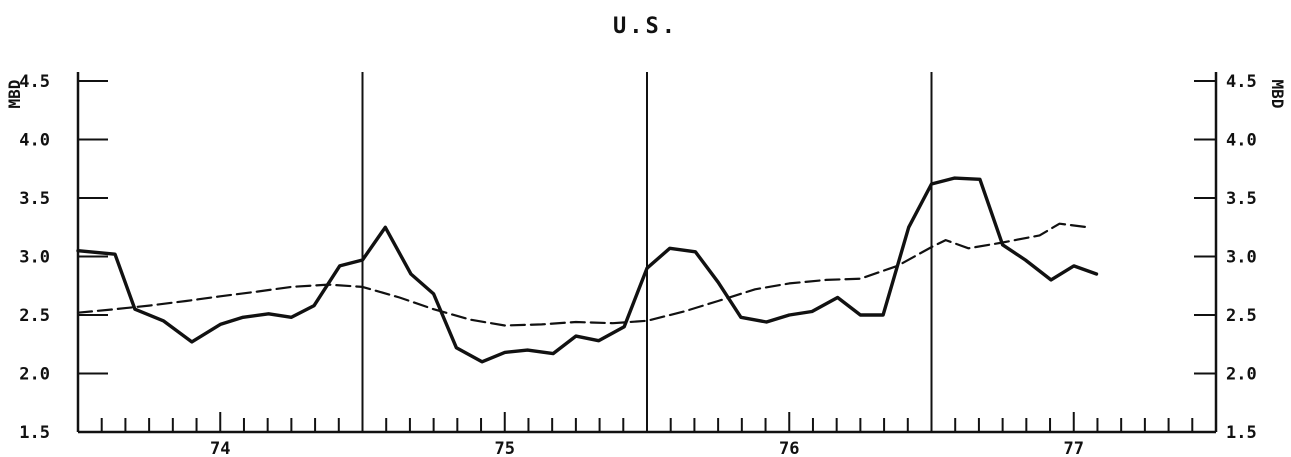 This screenshot has height=457, width=1291. What do you see at coordinates (505, 448) in the screenshot?
I see `x-tick-label: 75` at bounding box center [505, 448].